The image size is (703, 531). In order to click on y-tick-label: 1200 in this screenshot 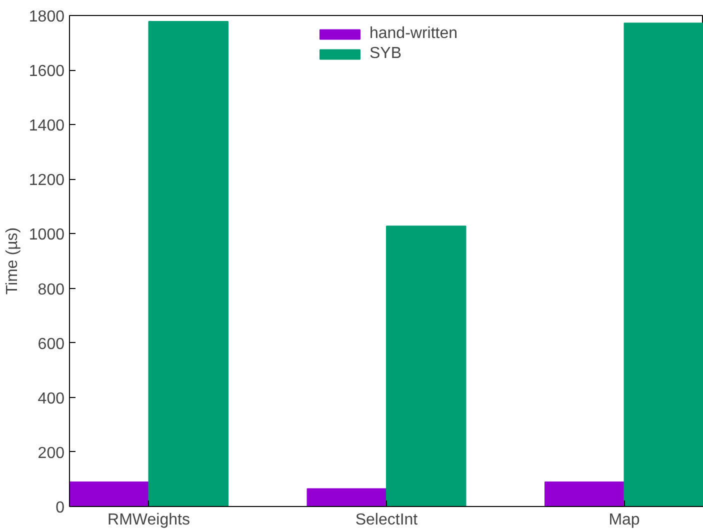, I will do `click(46, 181)`.